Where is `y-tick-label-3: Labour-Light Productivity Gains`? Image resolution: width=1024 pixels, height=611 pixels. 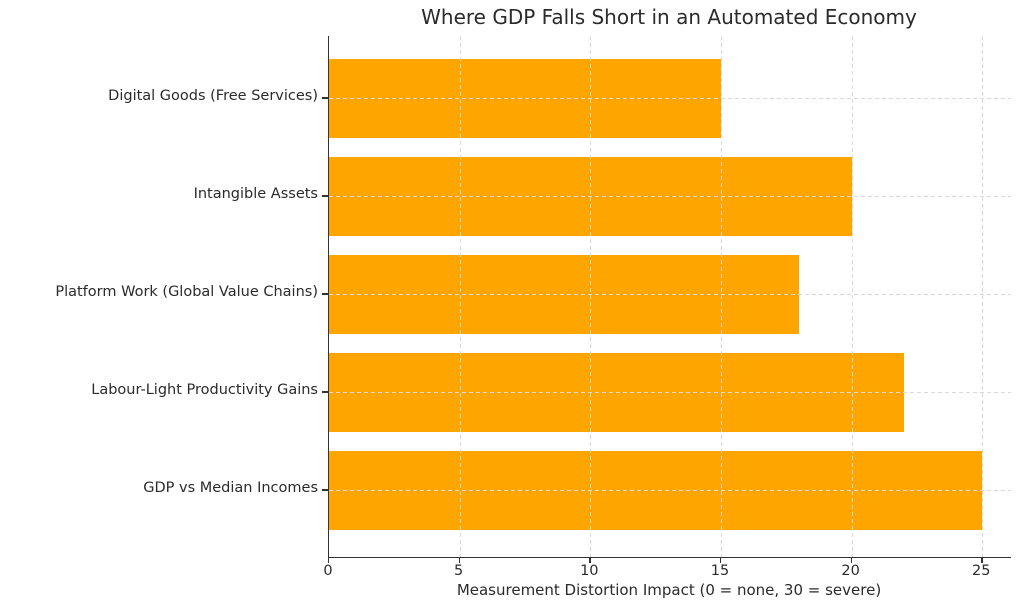 y-tick-label-3: Labour-Light Productivity Gains is located at coordinates (204, 390).